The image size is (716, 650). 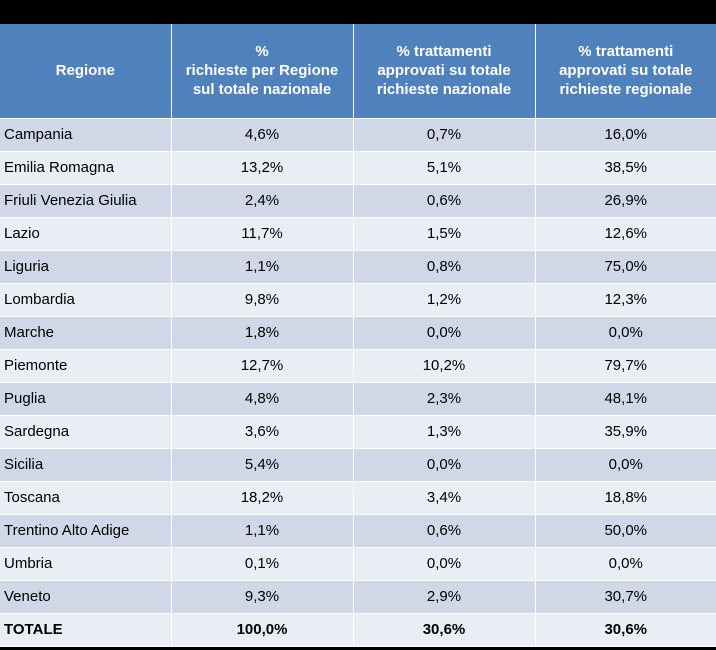 I want to click on cell-richieste-nazionale: 4,8%, so click(x=262, y=399).